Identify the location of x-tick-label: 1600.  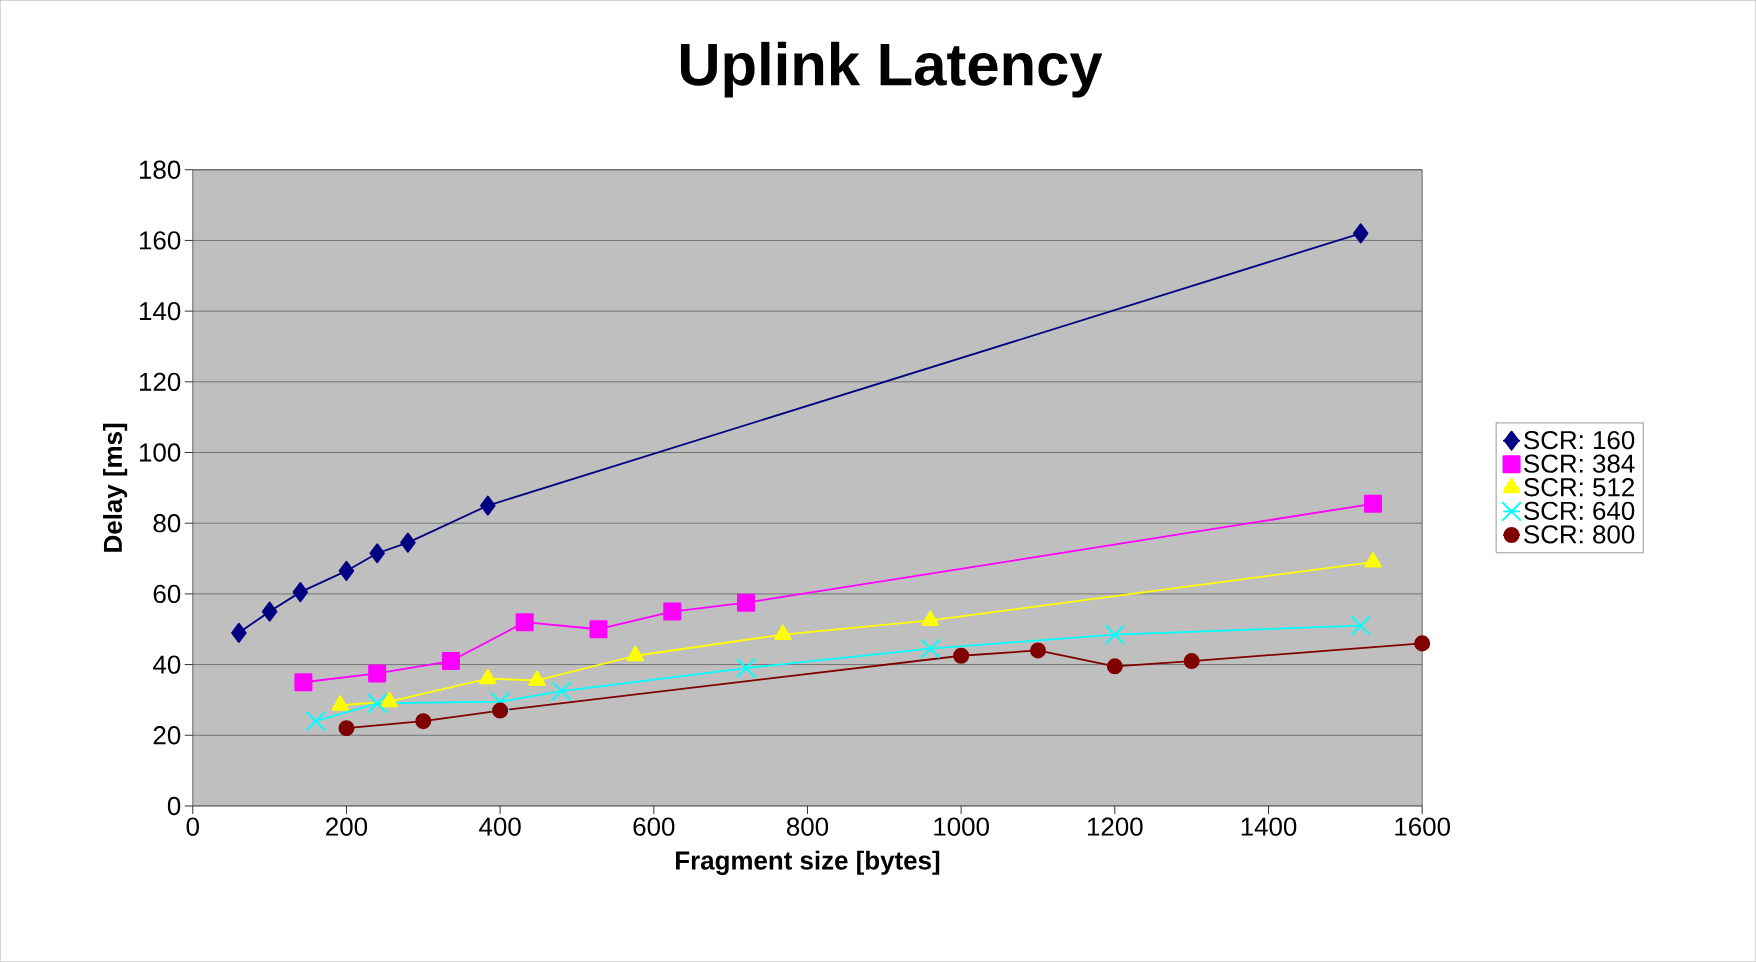
(1422, 826).